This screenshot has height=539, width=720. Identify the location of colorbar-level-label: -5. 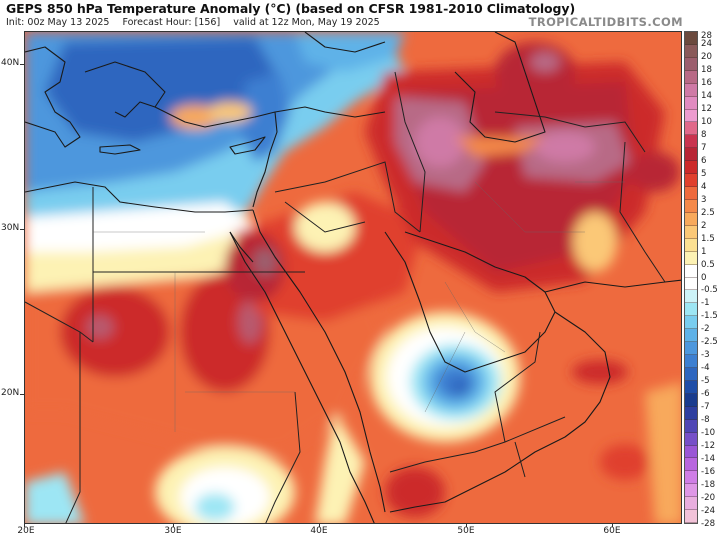
(705, 381).